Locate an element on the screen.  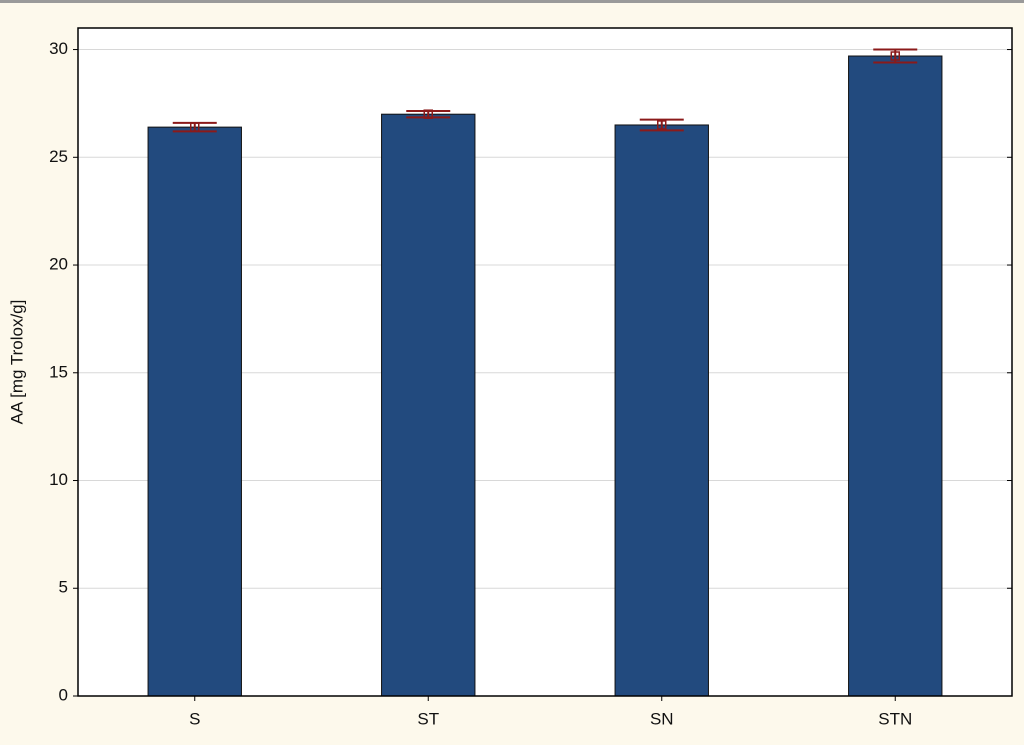
y-tick-label: 10 is located at coordinates (58, 479).